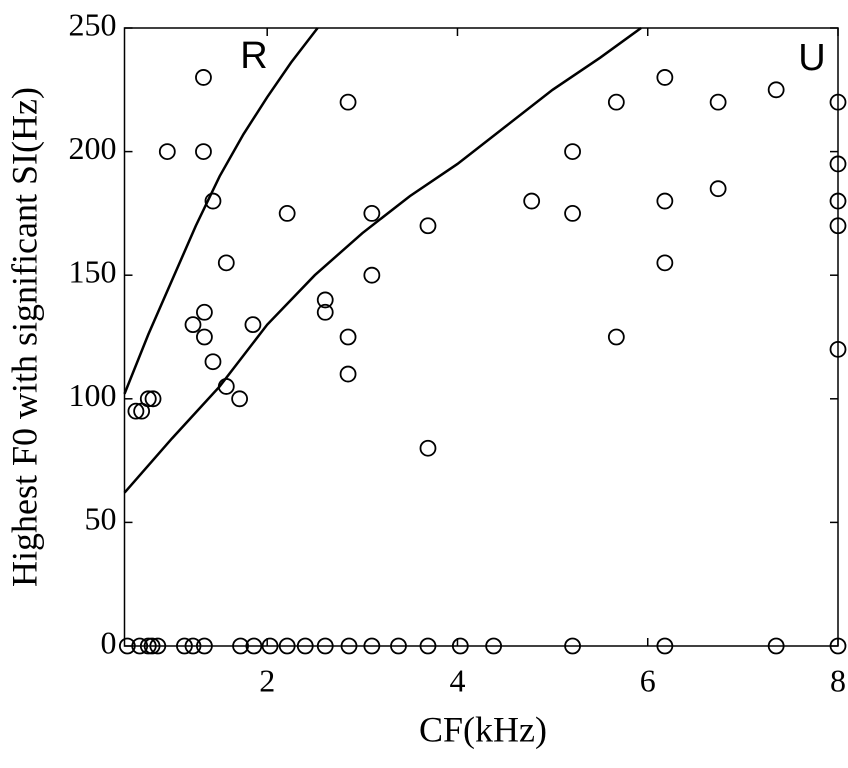  Describe the element at coordinates (811, 58) in the screenshot. I see `curve-label: U` at that location.